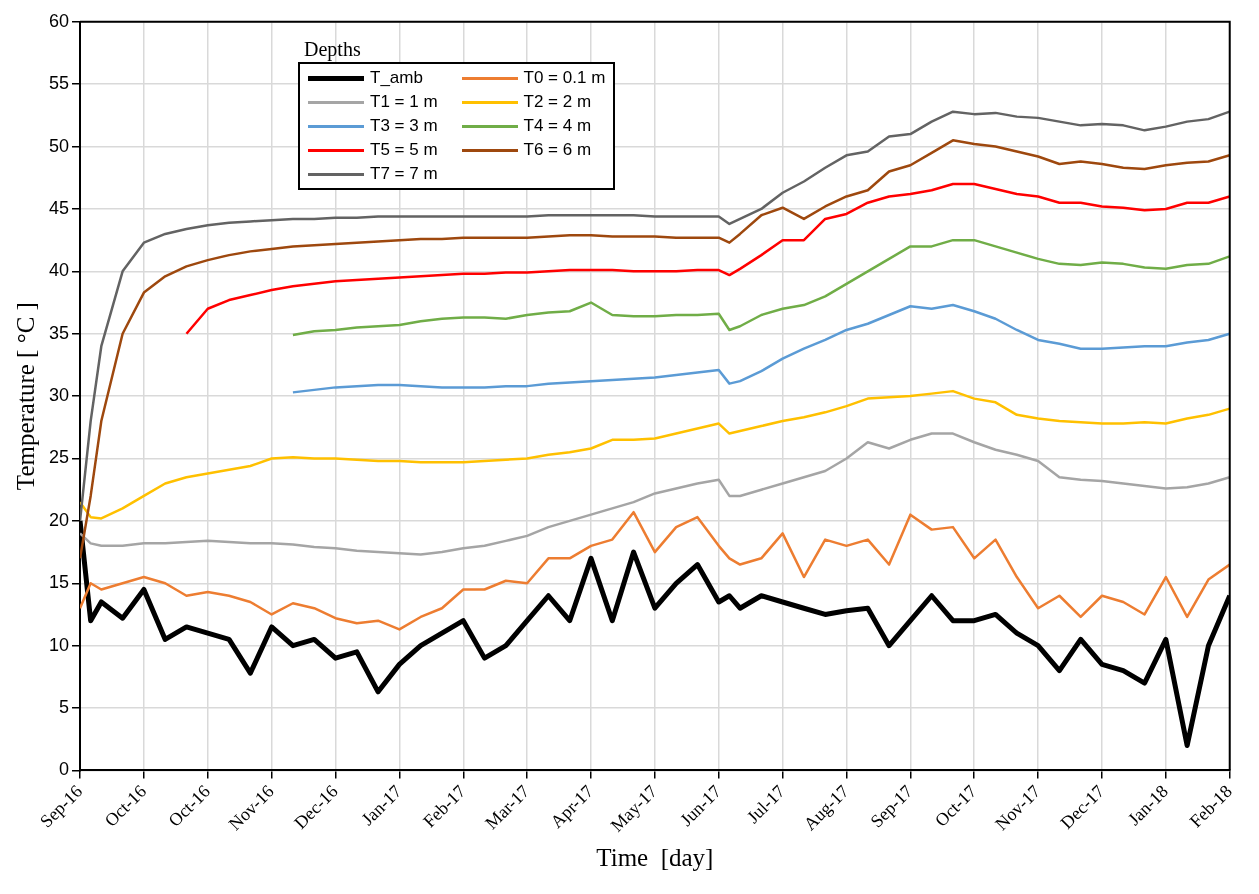 The width and height of the screenshot is (1259, 894). I want to click on y-tick-label: 45, so click(59, 207).